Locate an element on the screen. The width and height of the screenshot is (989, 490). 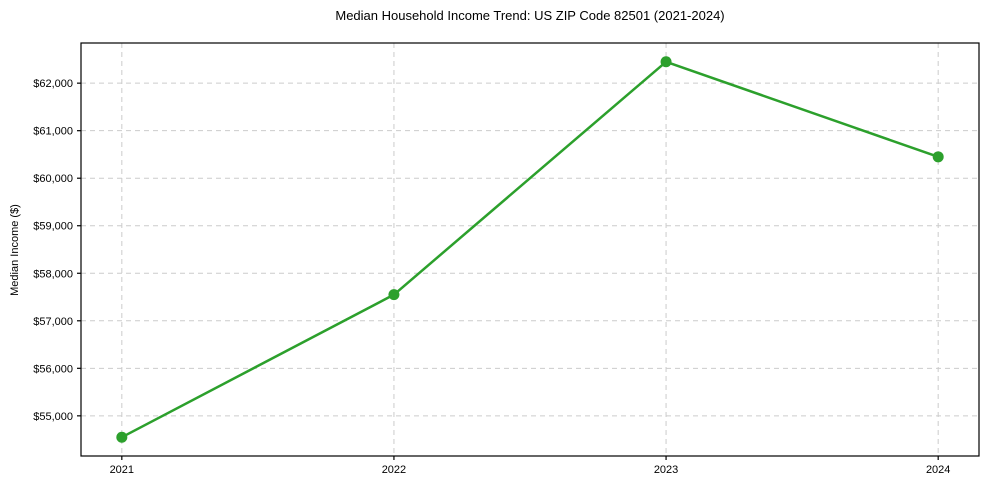
y-tick-label: $61,000 is located at coordinates (53, 132).